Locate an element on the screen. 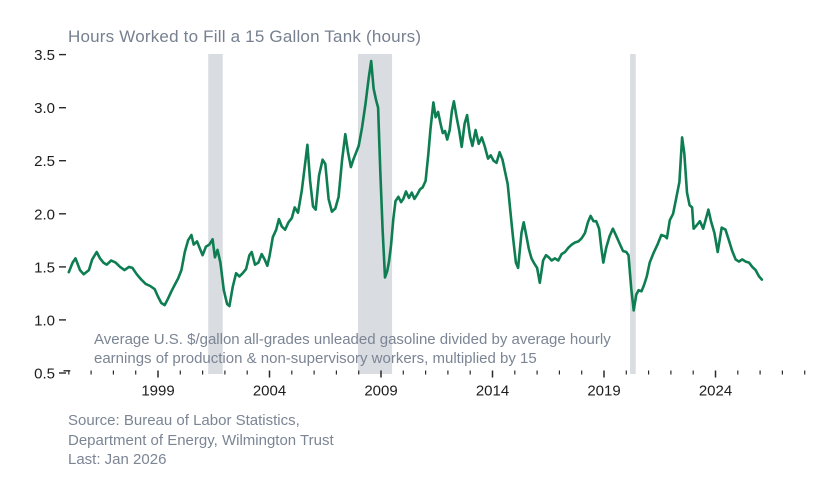 The height and width of the screenshot is (493, 816). x-tick-label: 2019 is located at coordinates (603, 391).